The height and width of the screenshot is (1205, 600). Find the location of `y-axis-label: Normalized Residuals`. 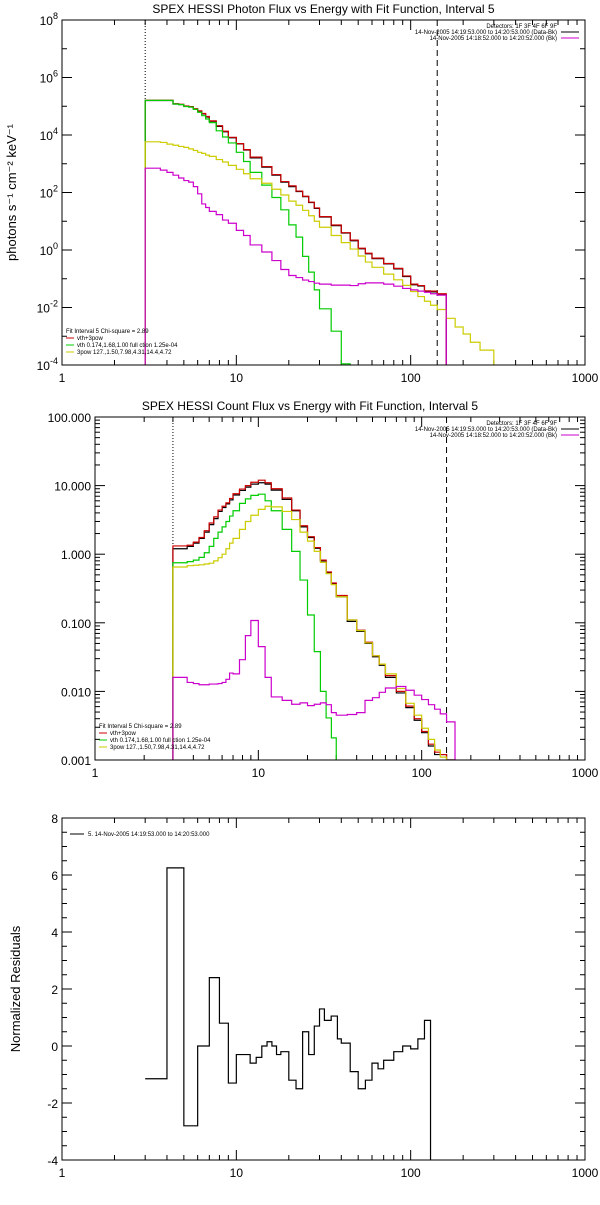

y-axis-label: Normalized Residuals is located at coordinates (15, 988).